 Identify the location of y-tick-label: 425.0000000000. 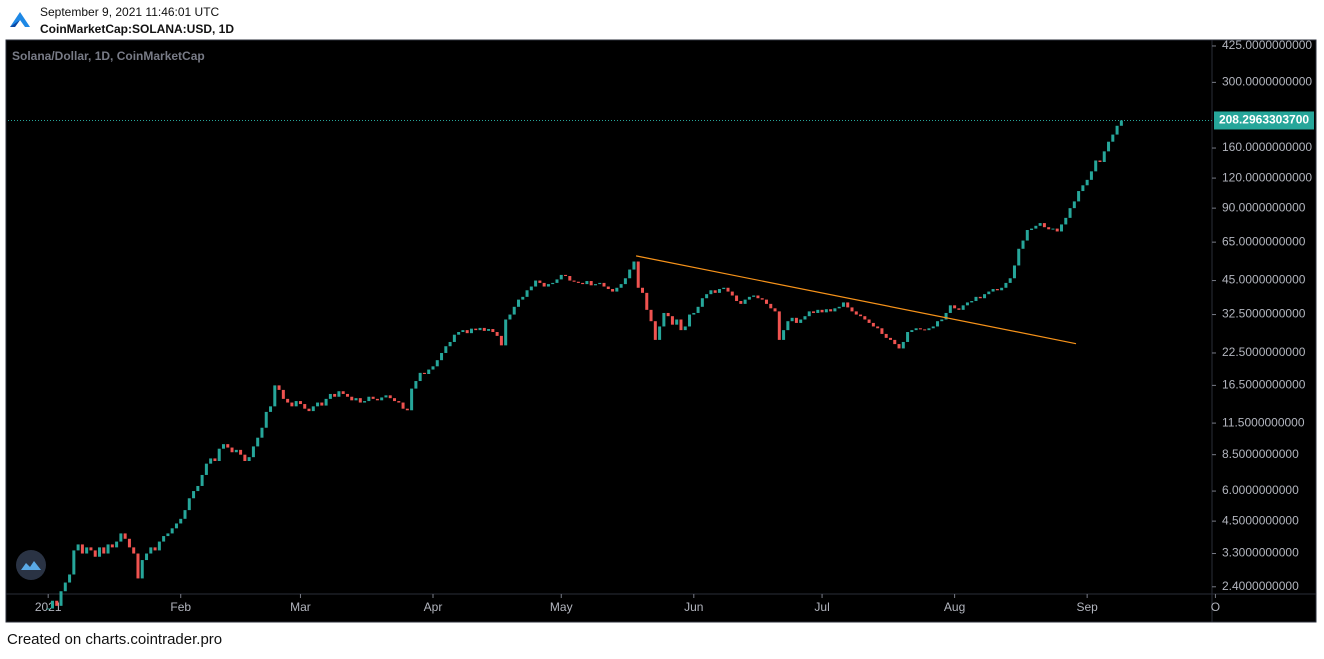
(1267, 45).